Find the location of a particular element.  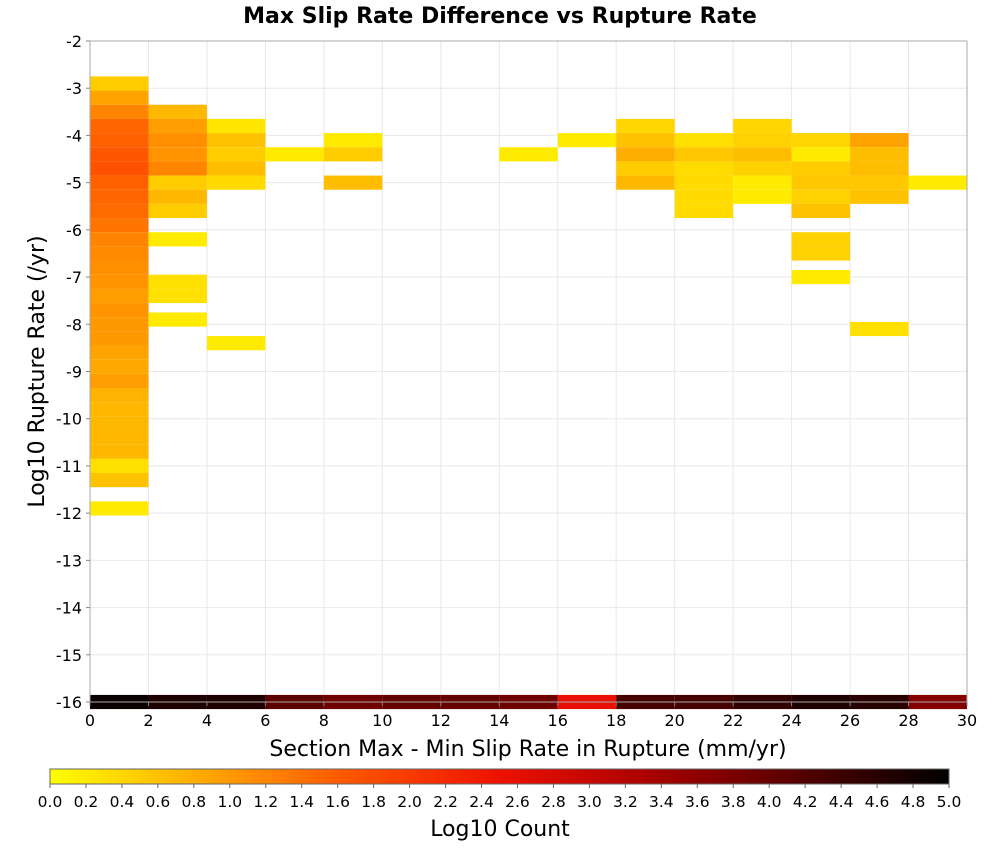

colorbar-tick-label: 3.2 is located at coordinates (625, 802).